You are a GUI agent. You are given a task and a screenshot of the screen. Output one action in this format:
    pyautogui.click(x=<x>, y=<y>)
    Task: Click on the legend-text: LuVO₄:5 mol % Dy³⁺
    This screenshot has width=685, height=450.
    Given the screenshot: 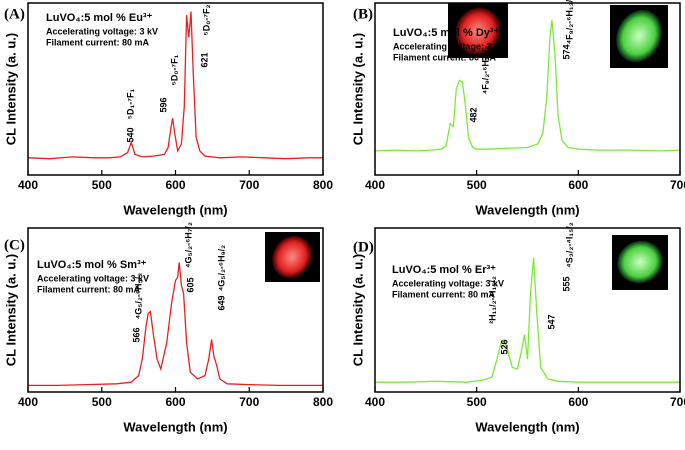 What is the action you would take?
    pyautogui.click(x=446, y=33)
    